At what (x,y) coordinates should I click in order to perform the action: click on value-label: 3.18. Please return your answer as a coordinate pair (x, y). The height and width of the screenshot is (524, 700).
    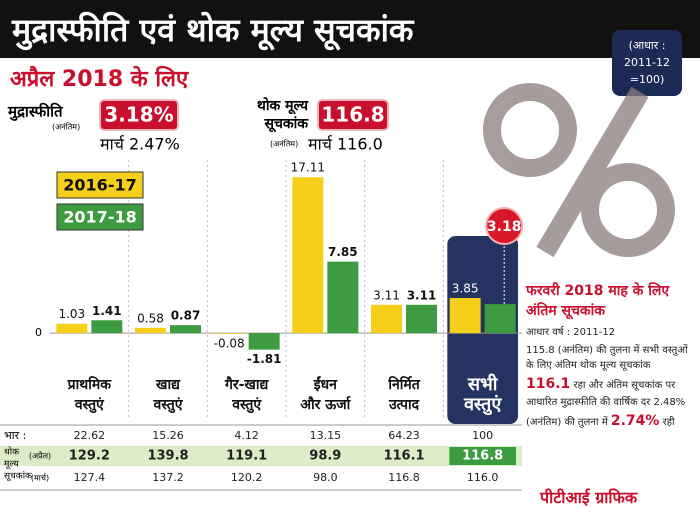
    Looking at the image, I should click on (504, 227).